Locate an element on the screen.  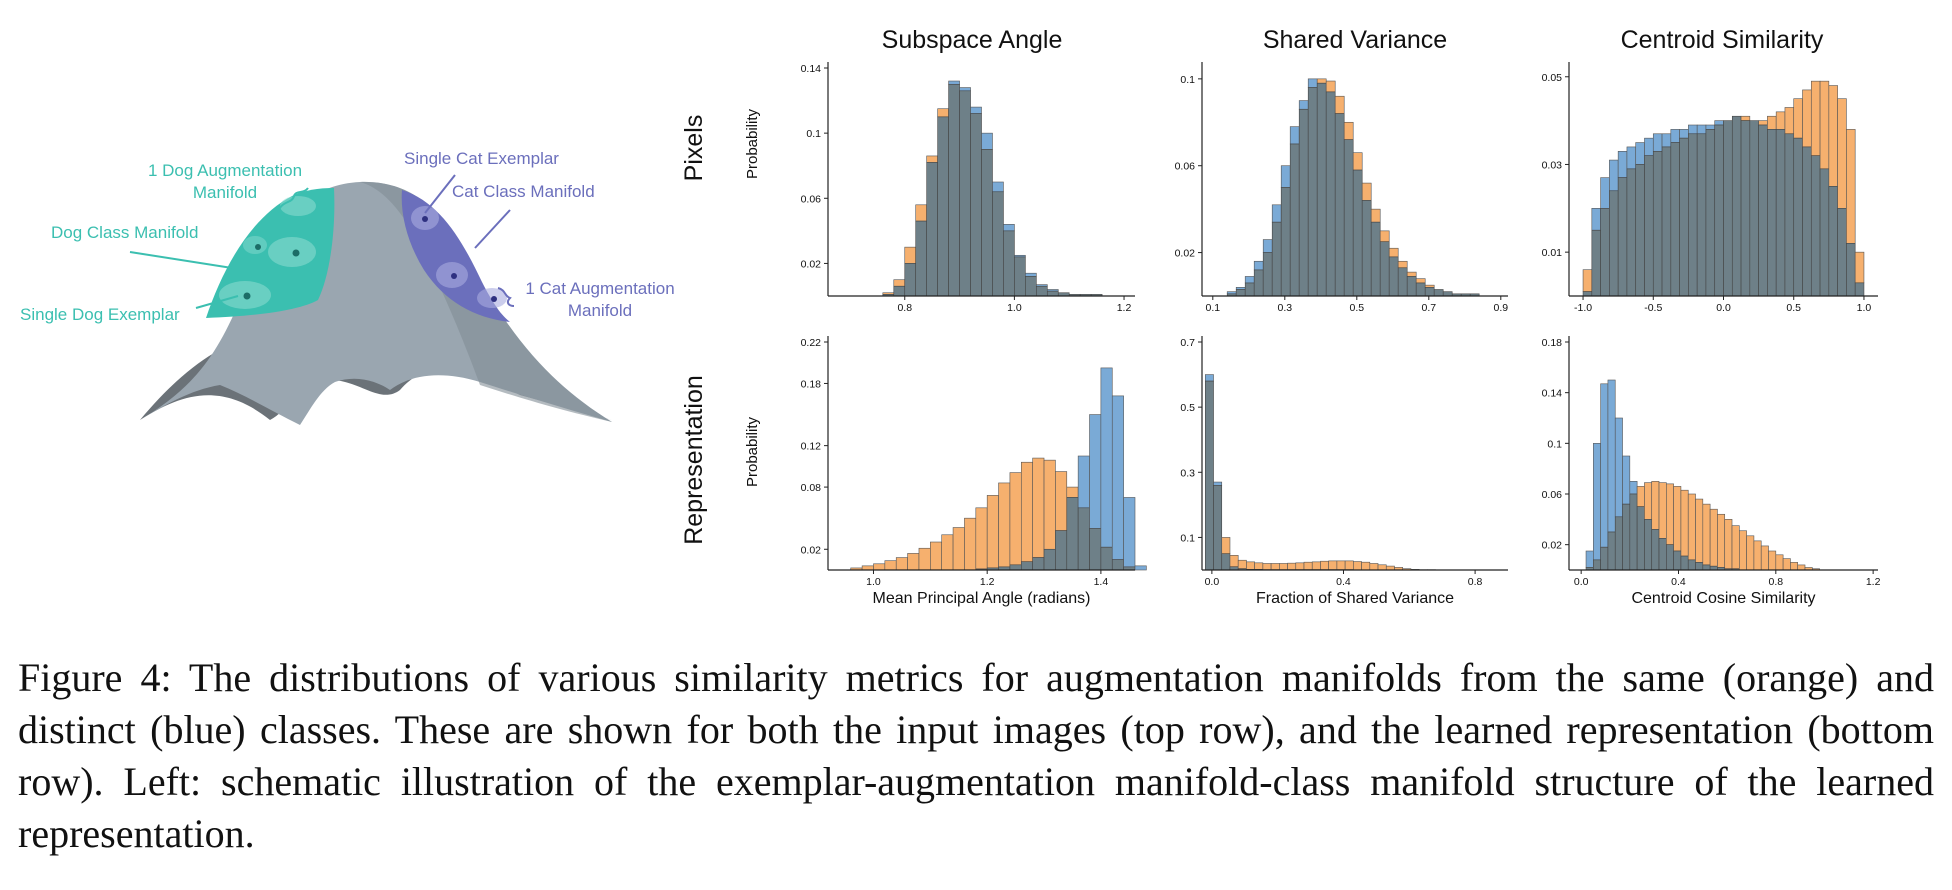
x-tick-label: 0.8 is located at coordinates (904, 308).